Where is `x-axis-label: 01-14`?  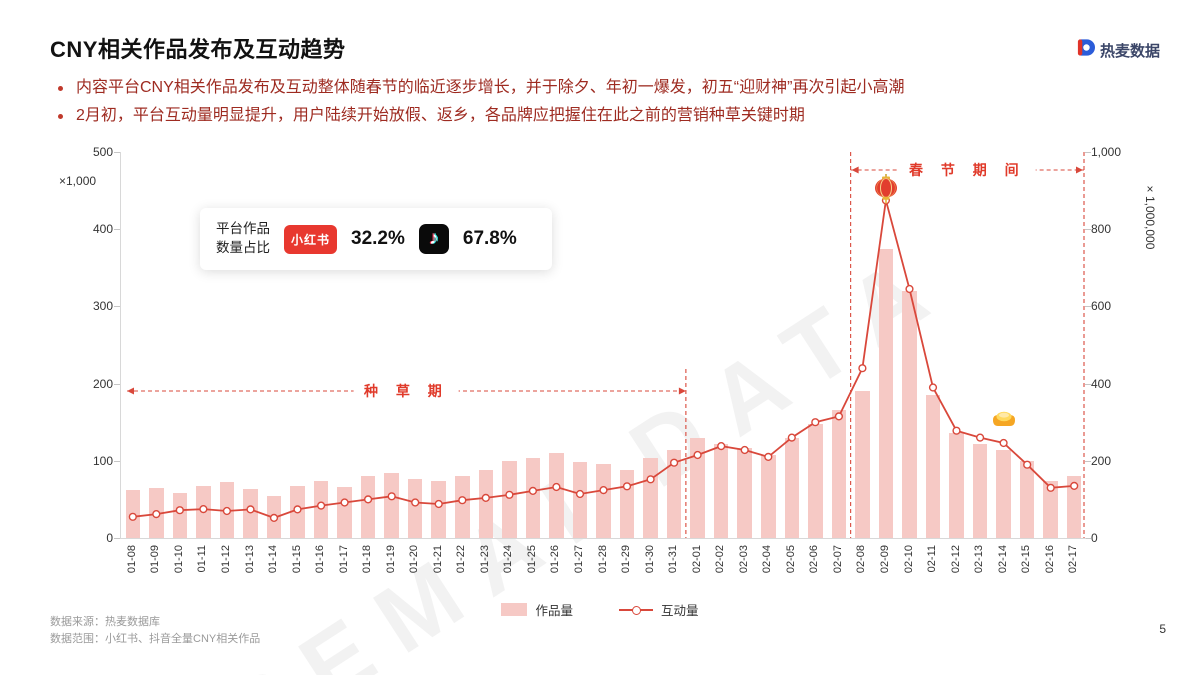
x-axis-label: 01-14 is located at coordinates (273, 559).